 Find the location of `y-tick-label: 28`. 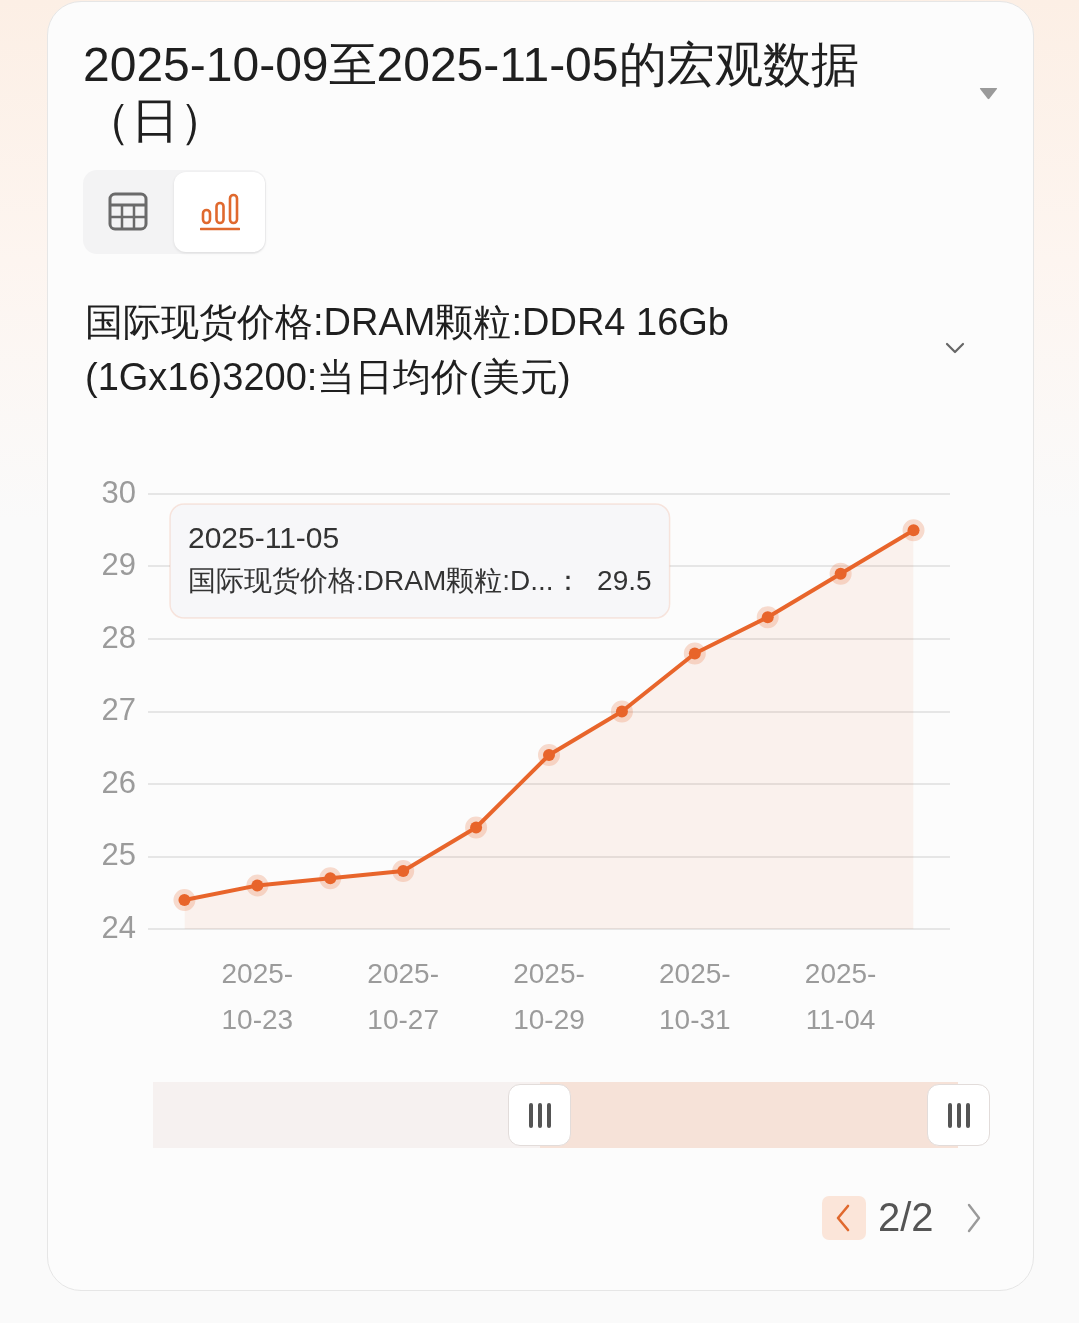

y-tick-label: 28 is located at coordinates (118, 637).